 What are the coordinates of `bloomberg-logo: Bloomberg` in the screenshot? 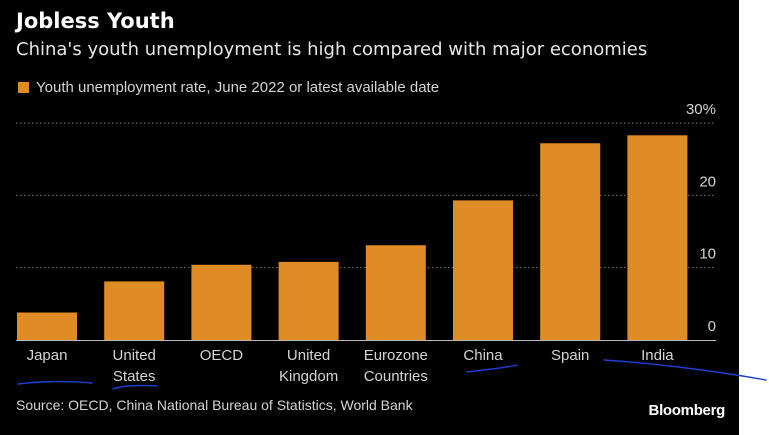 It's located at (687, 410).